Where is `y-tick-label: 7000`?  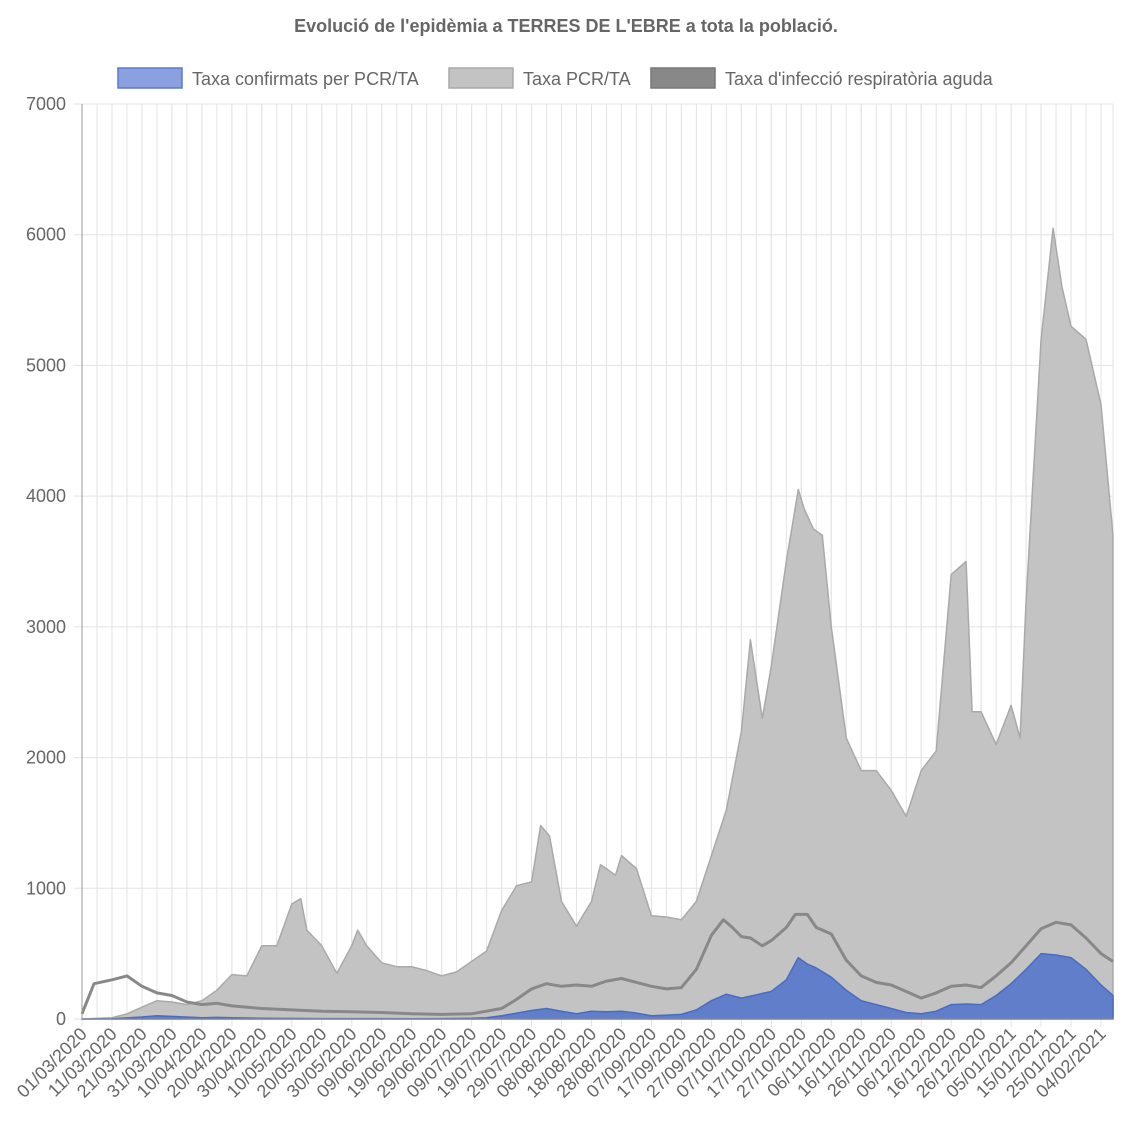
y-tick-label: 7000 is located at coordinates (46, 104).